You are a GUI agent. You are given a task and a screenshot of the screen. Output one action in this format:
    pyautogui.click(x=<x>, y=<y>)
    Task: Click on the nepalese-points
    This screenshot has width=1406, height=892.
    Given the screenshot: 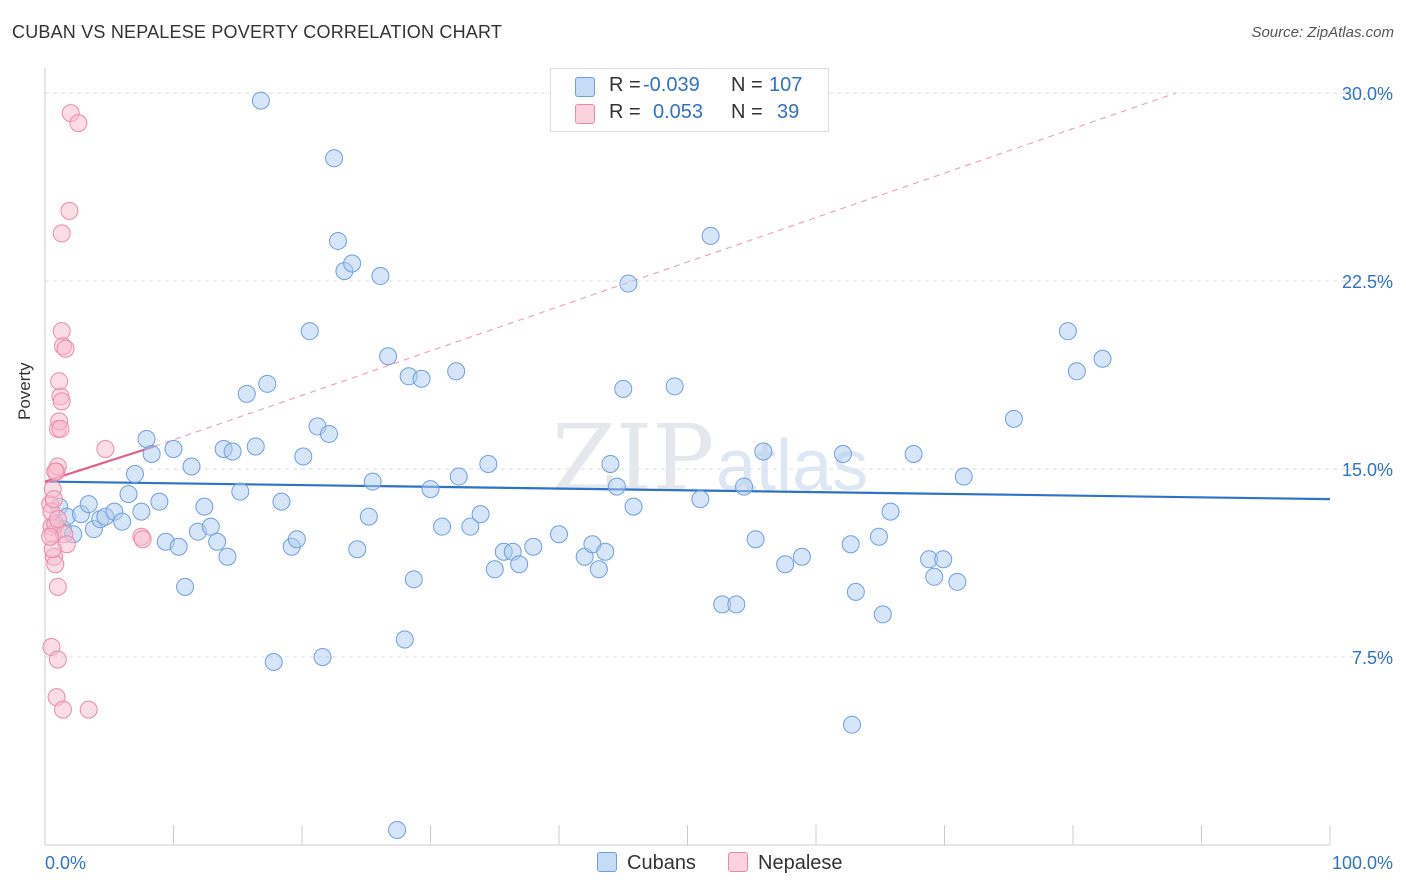 What is the action you would take?
    pyautogui.click(x=96, y=411)
    